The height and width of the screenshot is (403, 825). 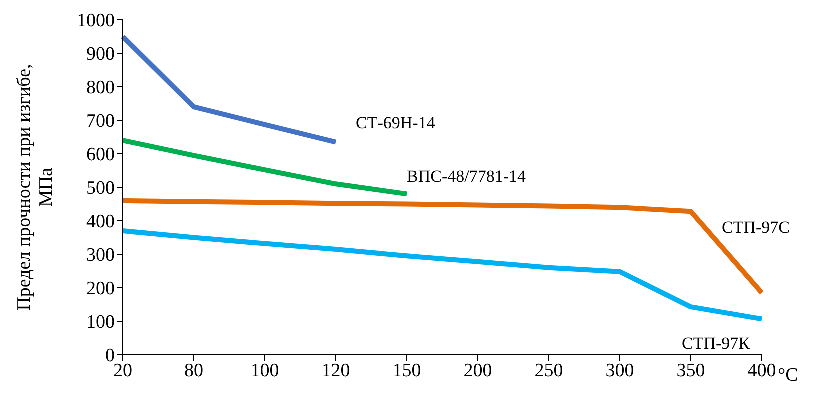 I want to click on x-tick-label: 120, so click(x=336, y=371).